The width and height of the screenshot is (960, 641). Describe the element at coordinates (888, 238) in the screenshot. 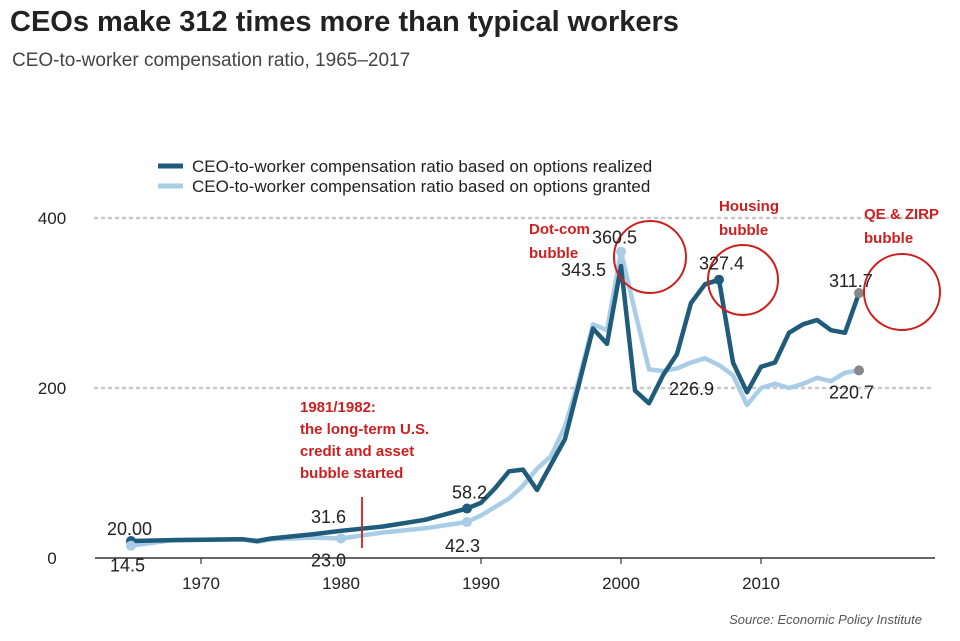

I see `annotation-3-line-1: bubble` at that location.